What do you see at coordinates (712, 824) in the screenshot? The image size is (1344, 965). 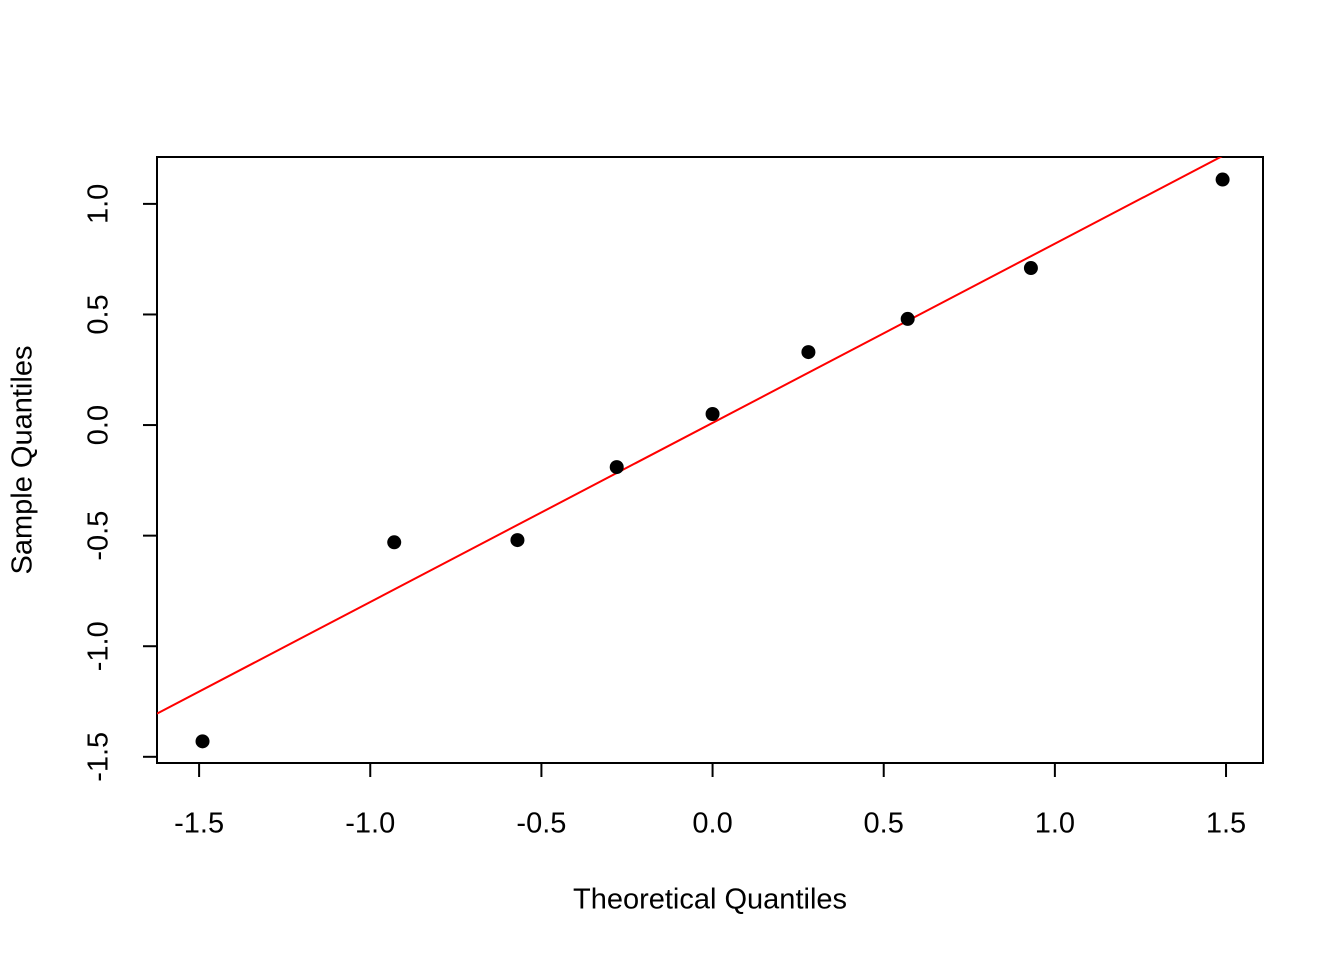 I see `x-tick-label: 0.0` at bounding box center [712, 824].